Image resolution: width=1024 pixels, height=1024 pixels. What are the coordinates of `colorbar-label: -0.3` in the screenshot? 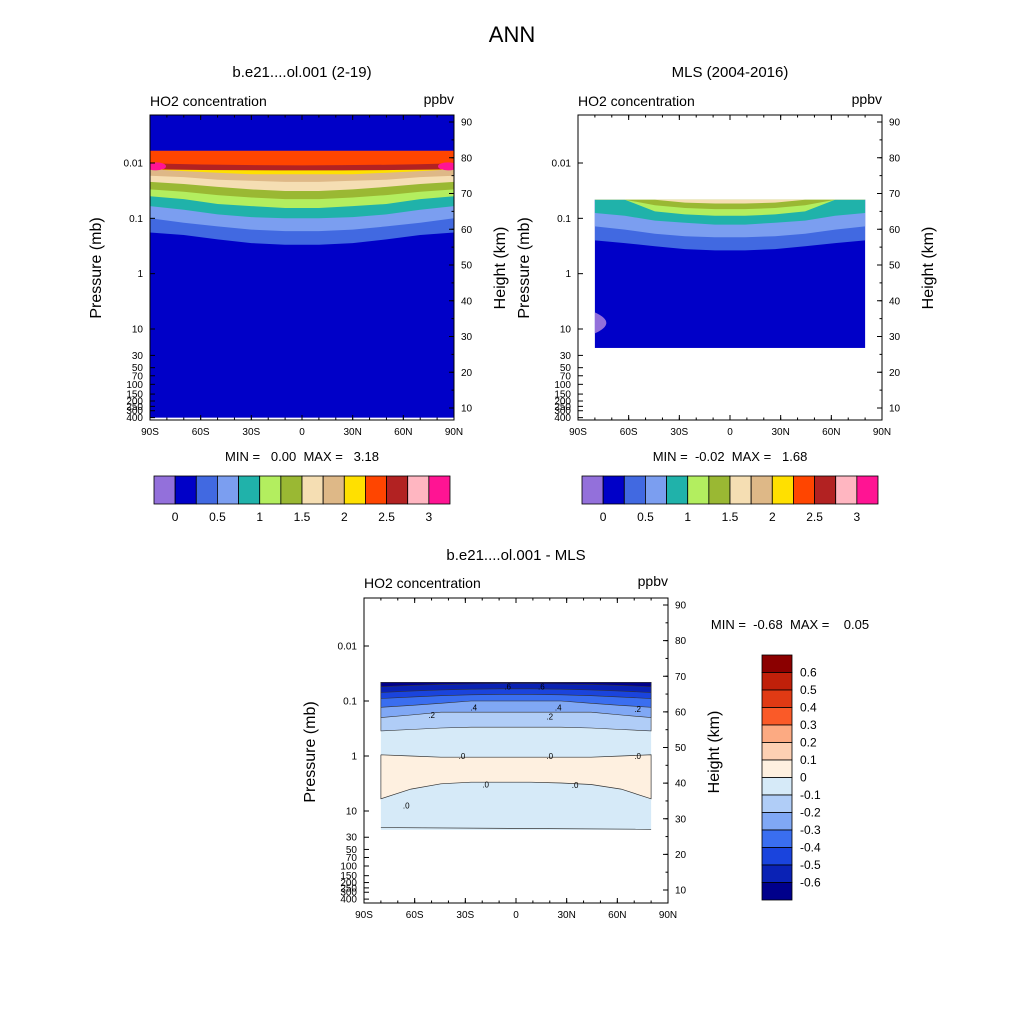 It's located at (810, 830).